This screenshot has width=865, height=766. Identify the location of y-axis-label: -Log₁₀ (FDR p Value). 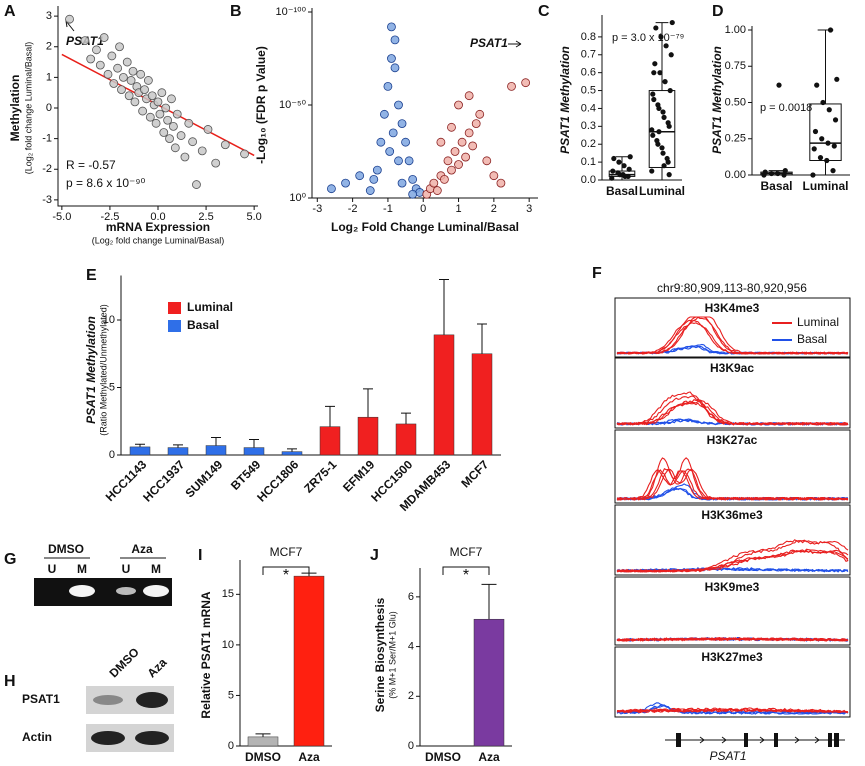
(261, 105).